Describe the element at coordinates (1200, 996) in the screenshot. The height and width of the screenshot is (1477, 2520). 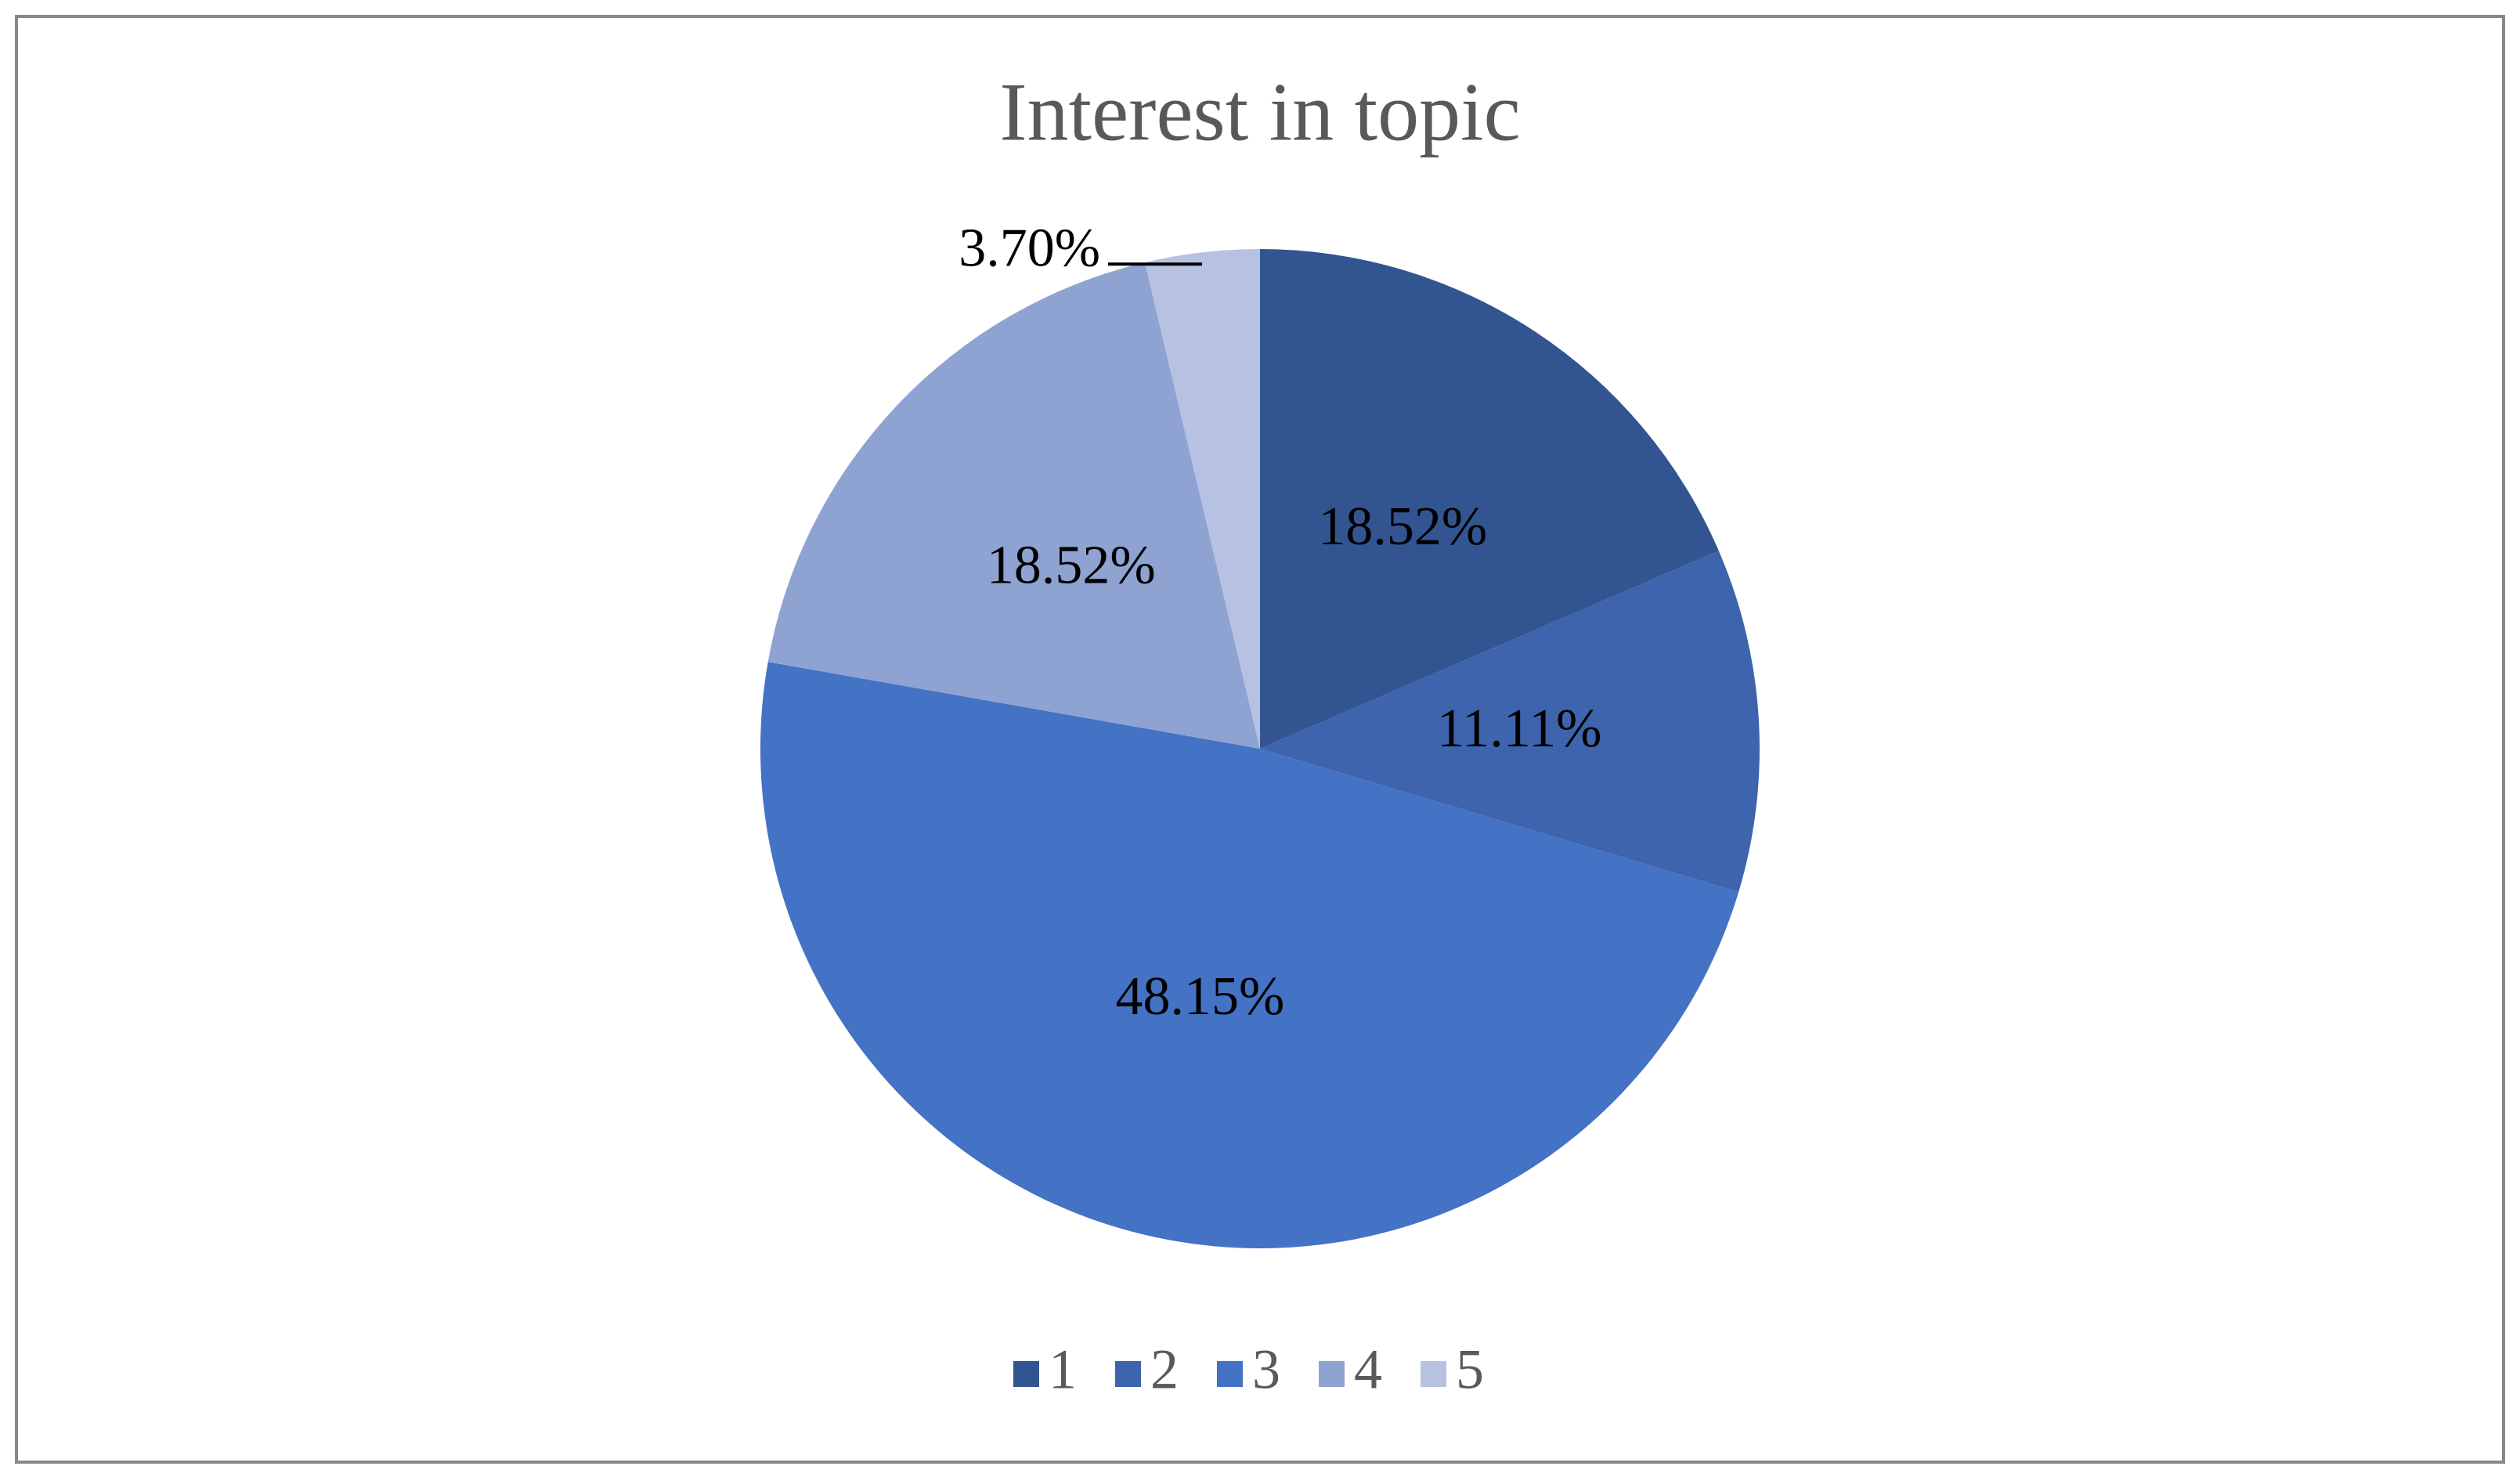
I see `data-label: 48.15%` at that location.